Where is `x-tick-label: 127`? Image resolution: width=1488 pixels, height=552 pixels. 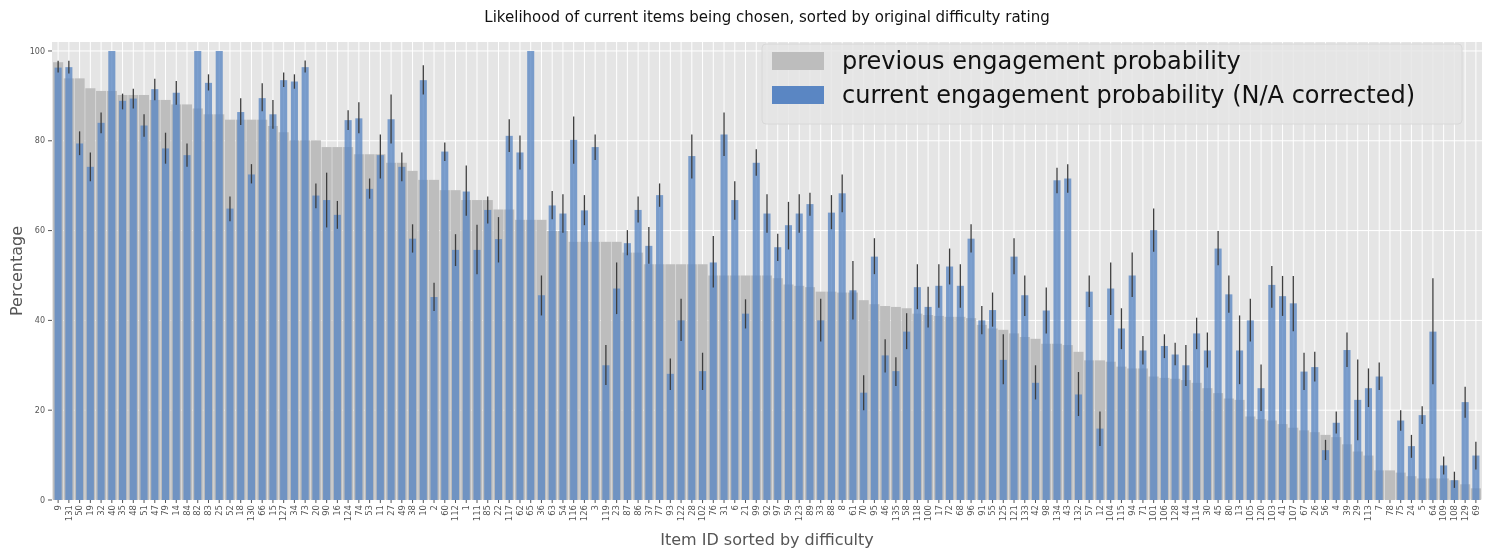
x-tick-label: 127 is located at coordinates (283, 513).